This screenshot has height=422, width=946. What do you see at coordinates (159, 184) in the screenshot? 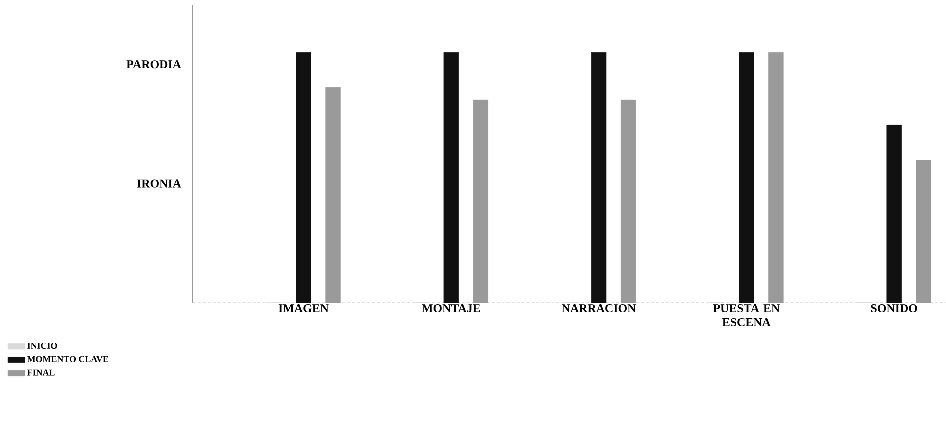
I see `text: IRONIA` at bounding box center [159, 184].